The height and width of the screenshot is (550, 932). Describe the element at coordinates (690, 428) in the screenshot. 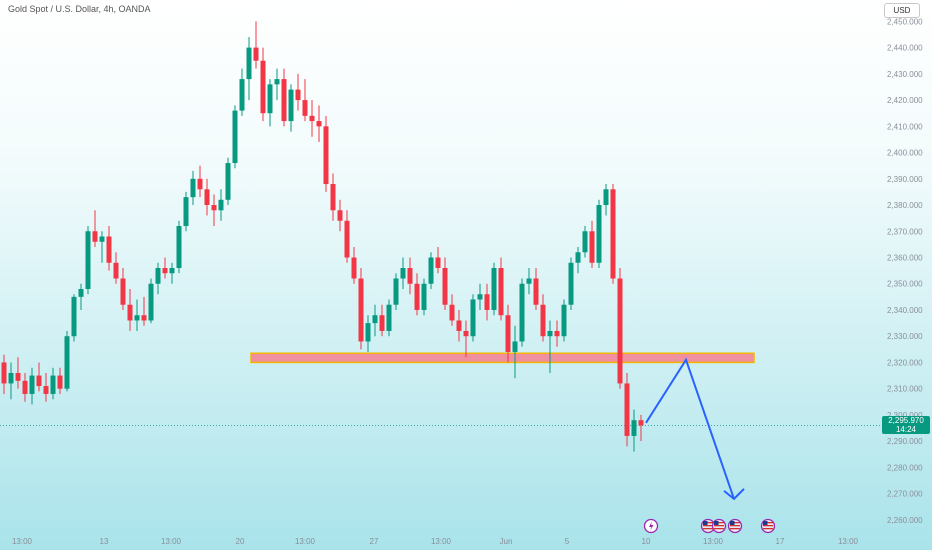

I see `projection-arrow` at that location.